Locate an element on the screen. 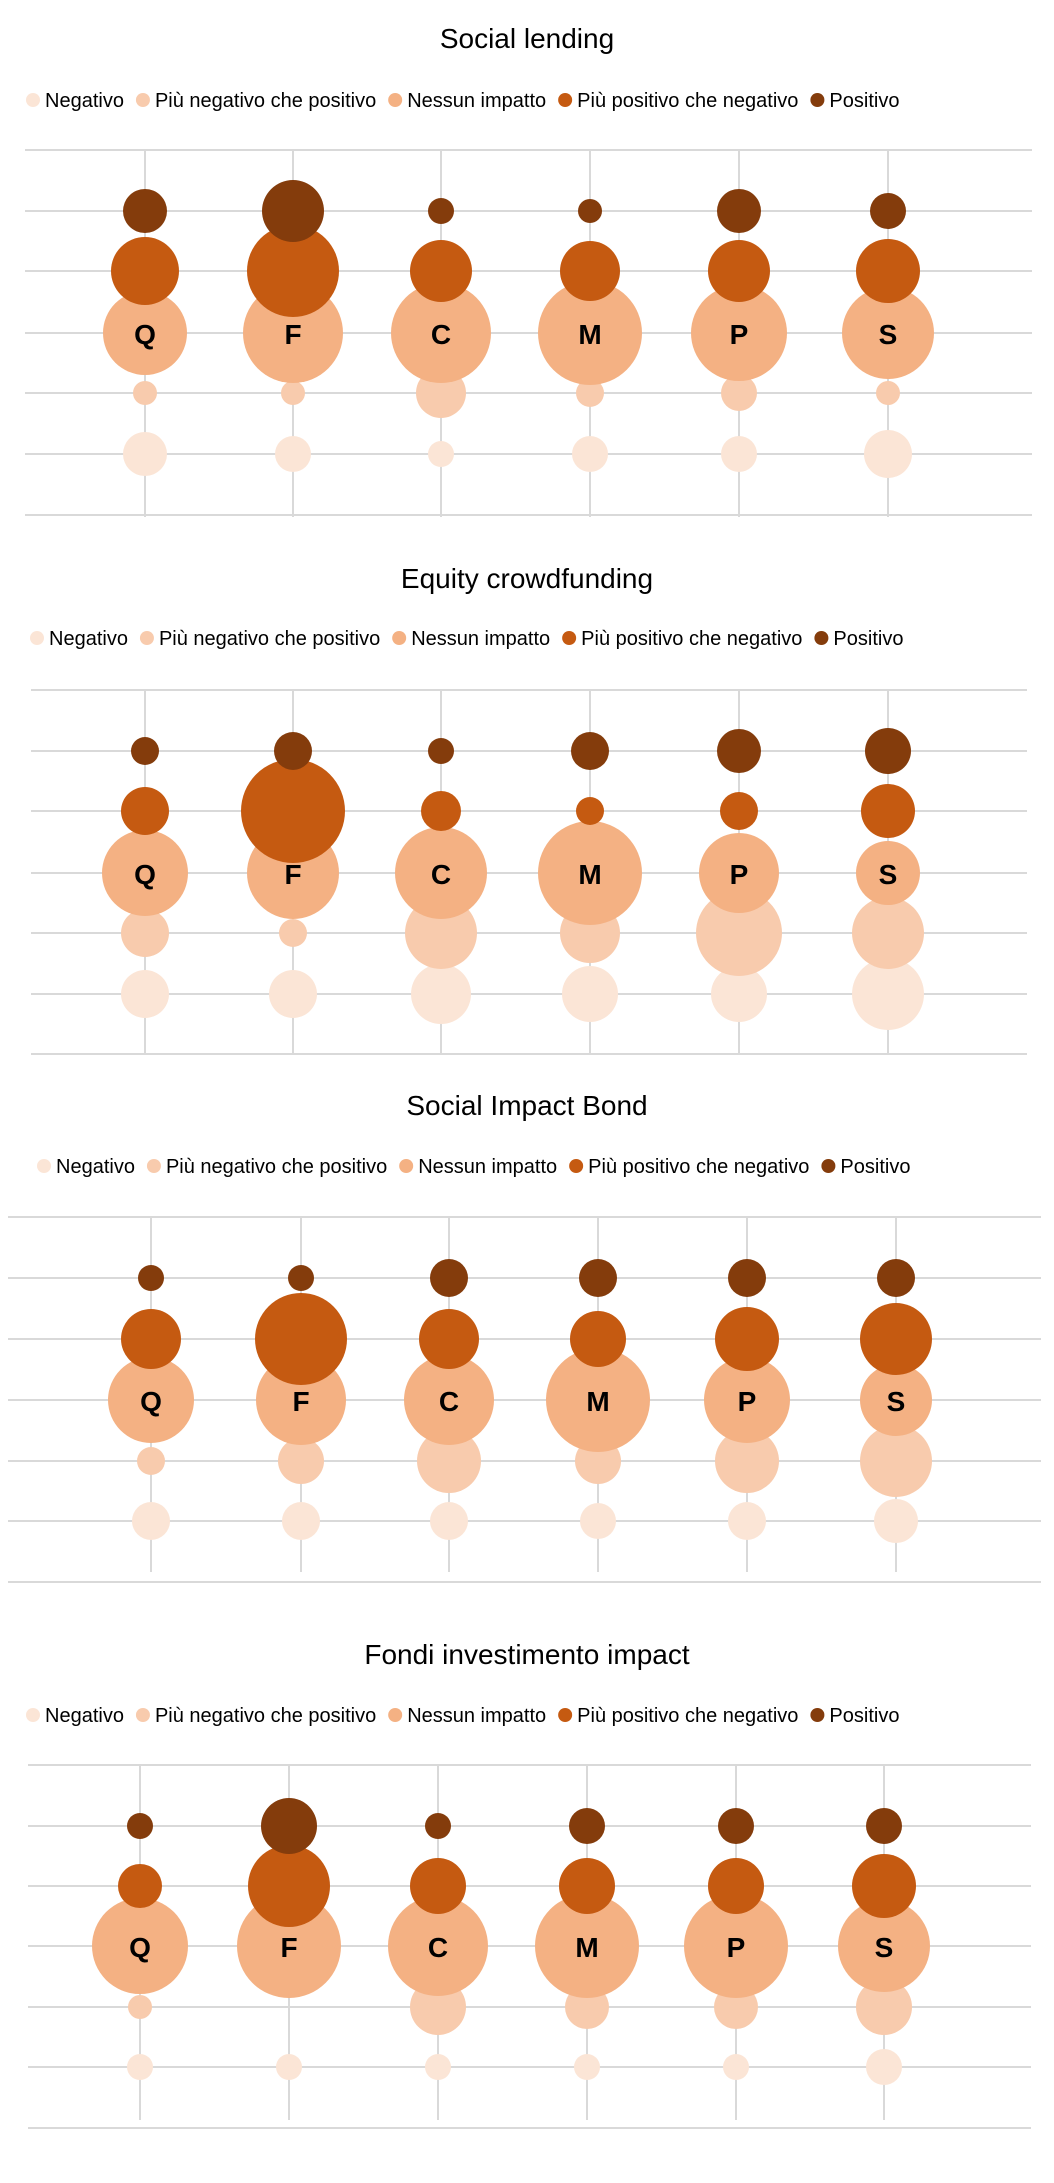 The image size is (1054, 2183). legend-item-piu-negativo-che-positivo: Più negativo che positivo is located at coordinates (255, 101).